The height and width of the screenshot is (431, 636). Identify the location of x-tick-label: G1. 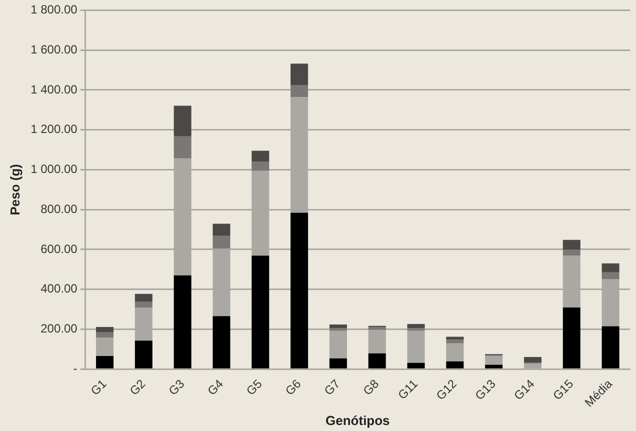
(99, 387).